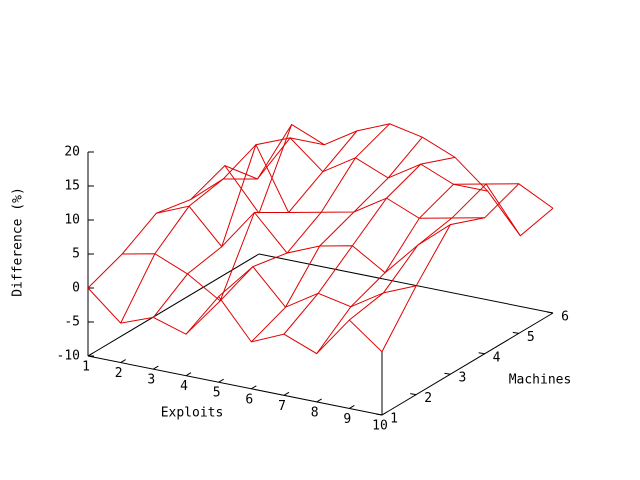 The height and width of the screenshot is (480, 640). I want to click on y-axis-label: Machines, so click(540, 380).